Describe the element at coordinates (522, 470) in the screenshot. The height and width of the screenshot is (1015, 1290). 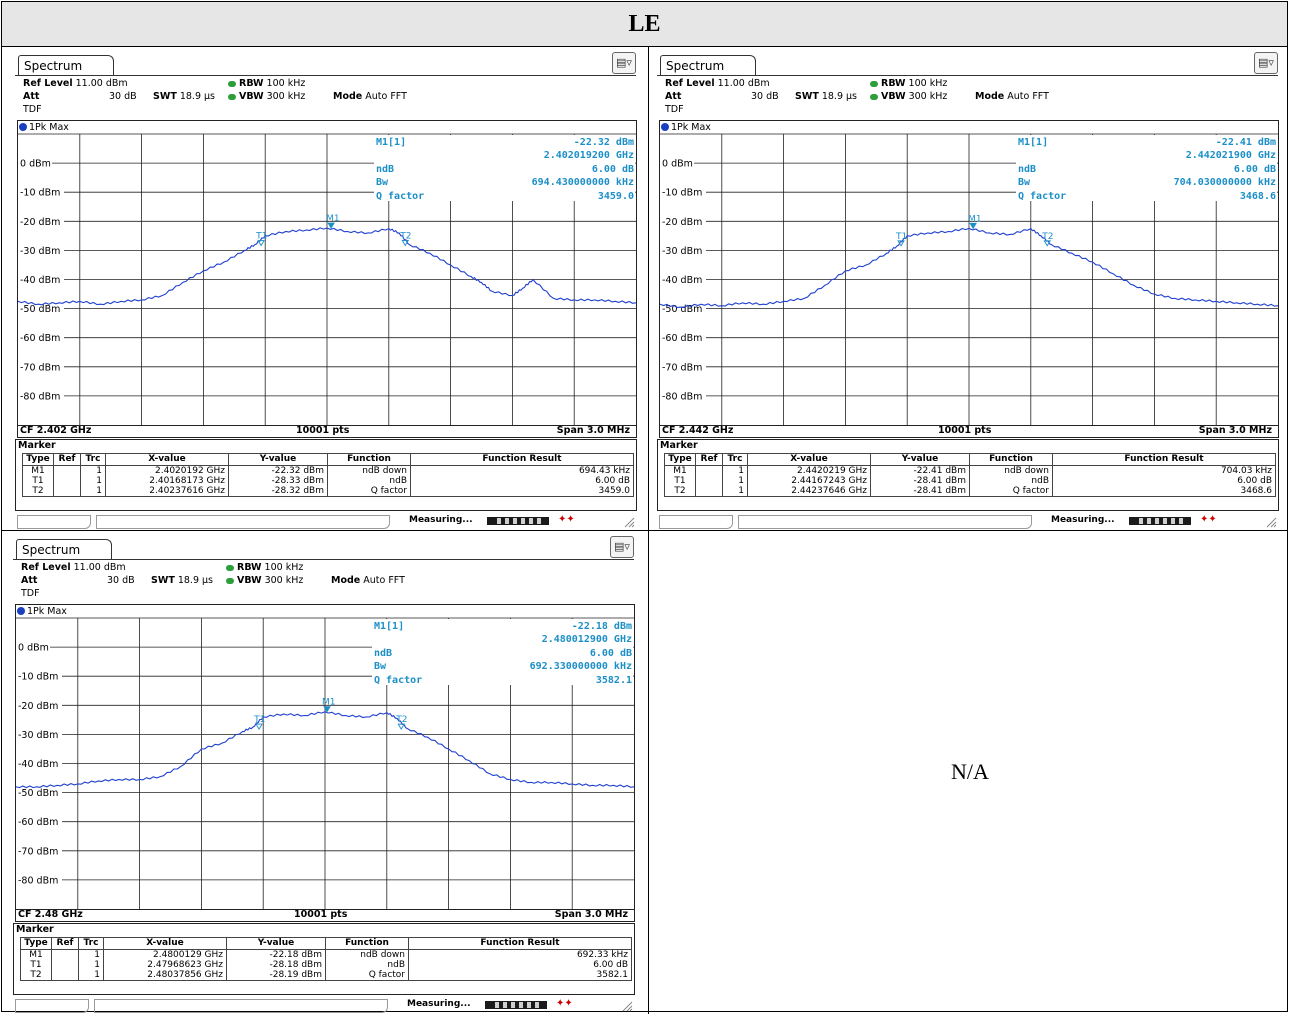
I see `cell-result: 694.43 kHz` at that location.